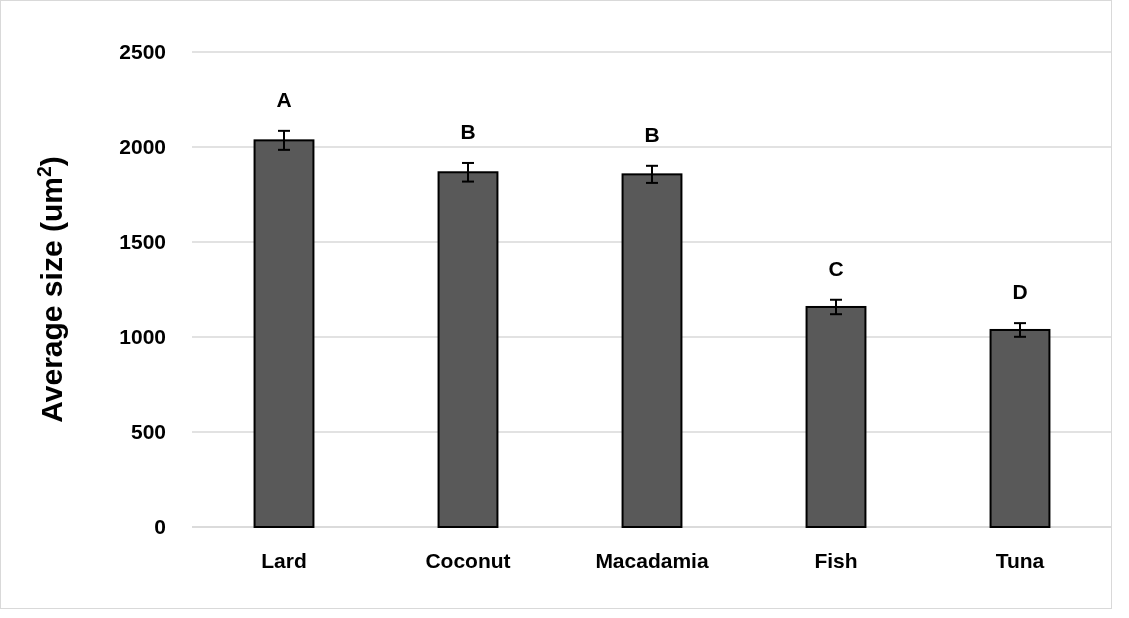 The image size is (1129, 618). I want to click on y-tick-label: 0, so click(160, 527).